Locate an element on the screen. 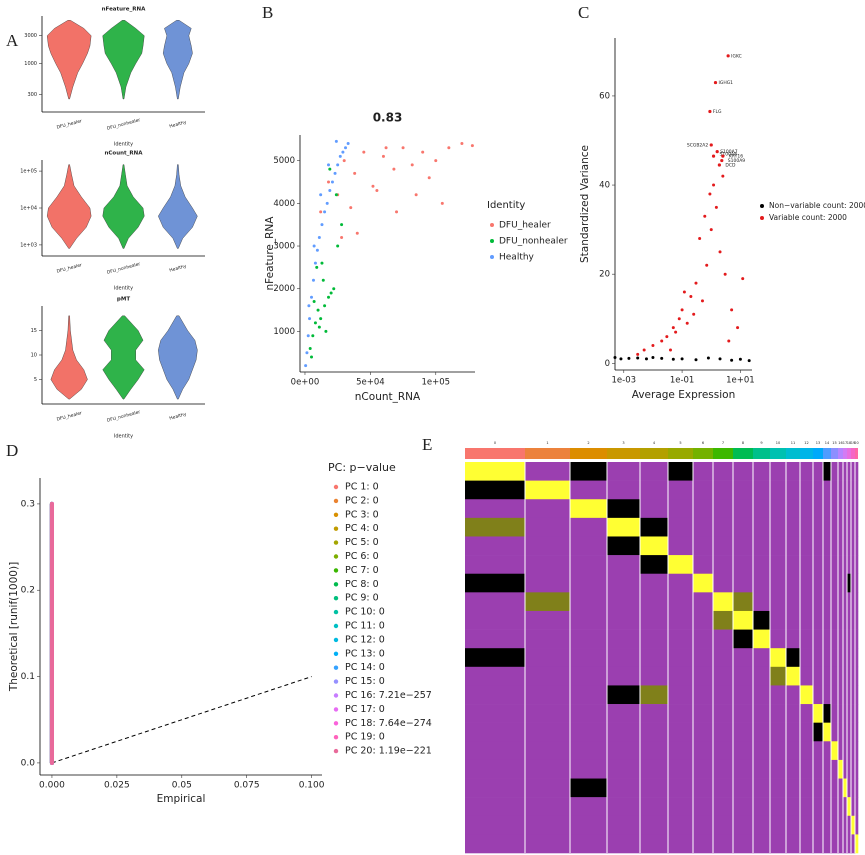 The image size is (865, 855). y-tick-label: 60 is located at coordinates (604, 96).